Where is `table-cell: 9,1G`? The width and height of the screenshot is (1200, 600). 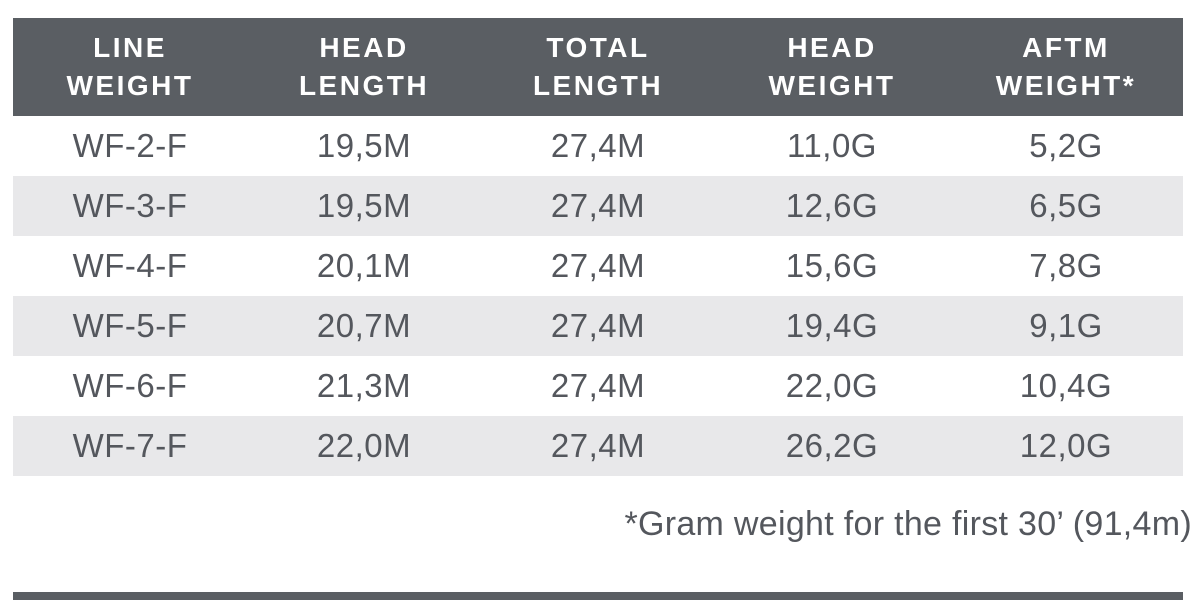 table-cell: 9,1G is located at coordinates (1066, 325).